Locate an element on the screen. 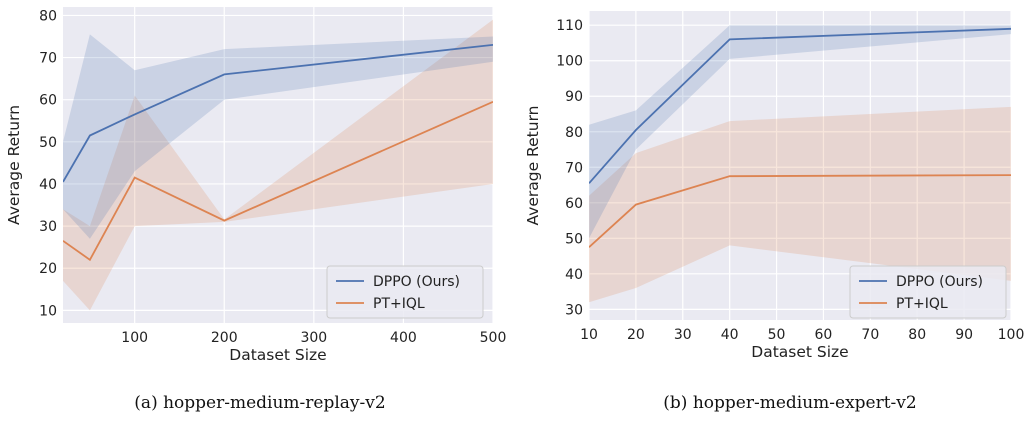  x-tick-label: 500 is located at coordinates (493, 338).